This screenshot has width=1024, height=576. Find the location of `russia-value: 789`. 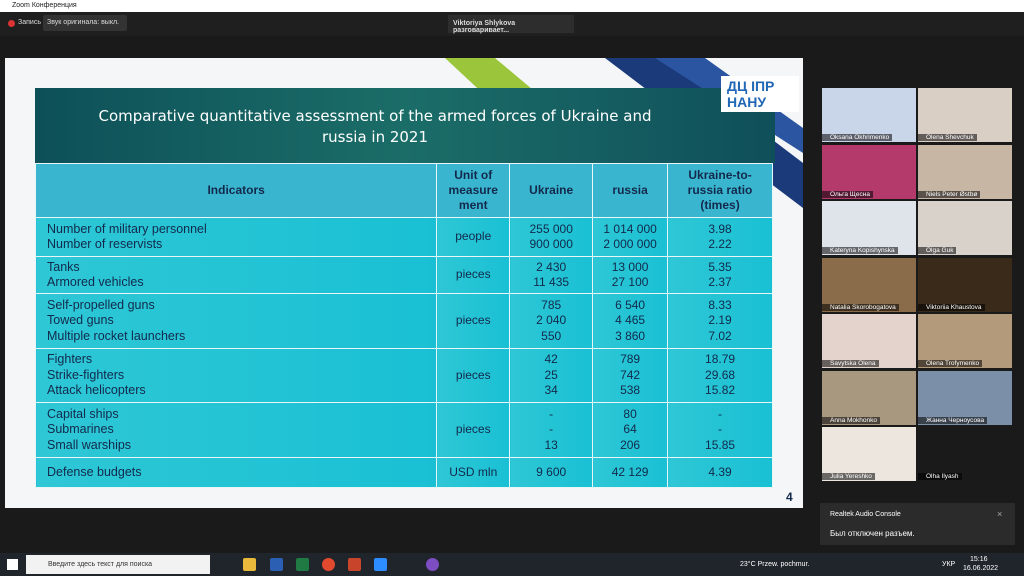

russia-value: 789 is located at coordinates (630, 359).